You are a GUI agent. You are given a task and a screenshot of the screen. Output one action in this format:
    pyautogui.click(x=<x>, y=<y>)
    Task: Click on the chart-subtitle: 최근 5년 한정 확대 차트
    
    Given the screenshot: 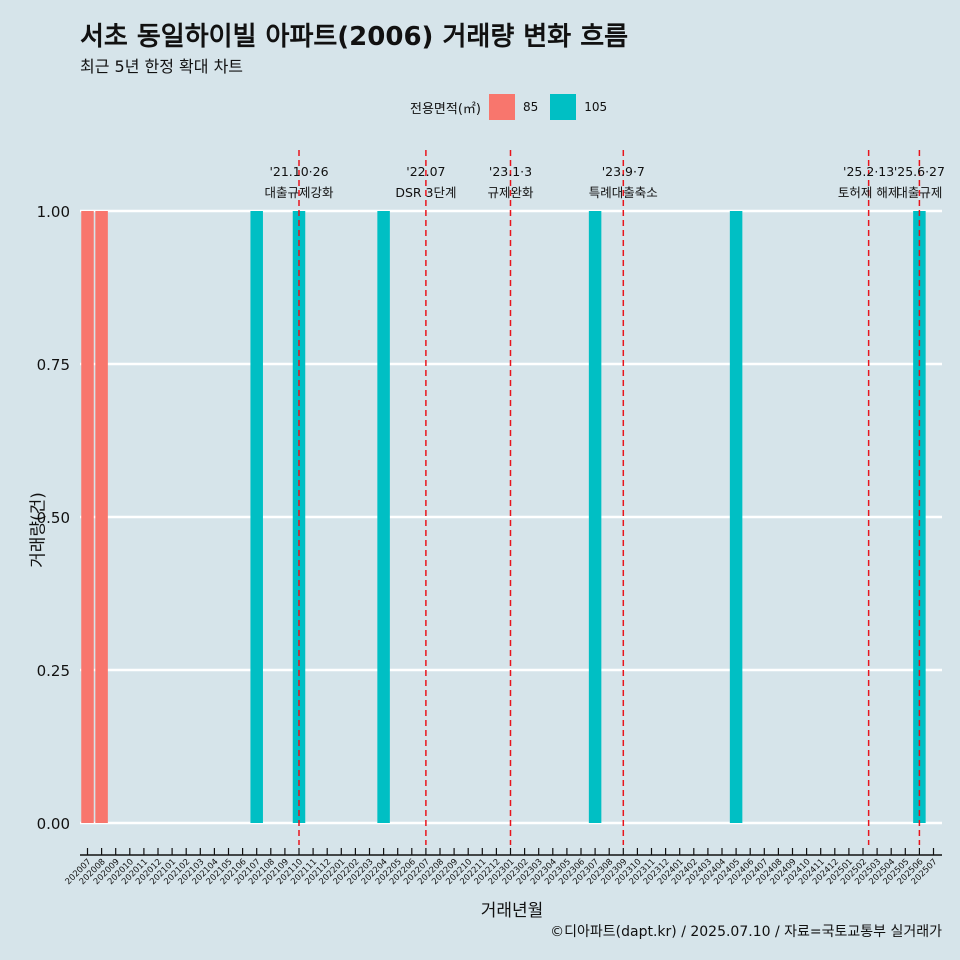 What is the action you would take?
    pyautogui.click(x=162, y=66)
    